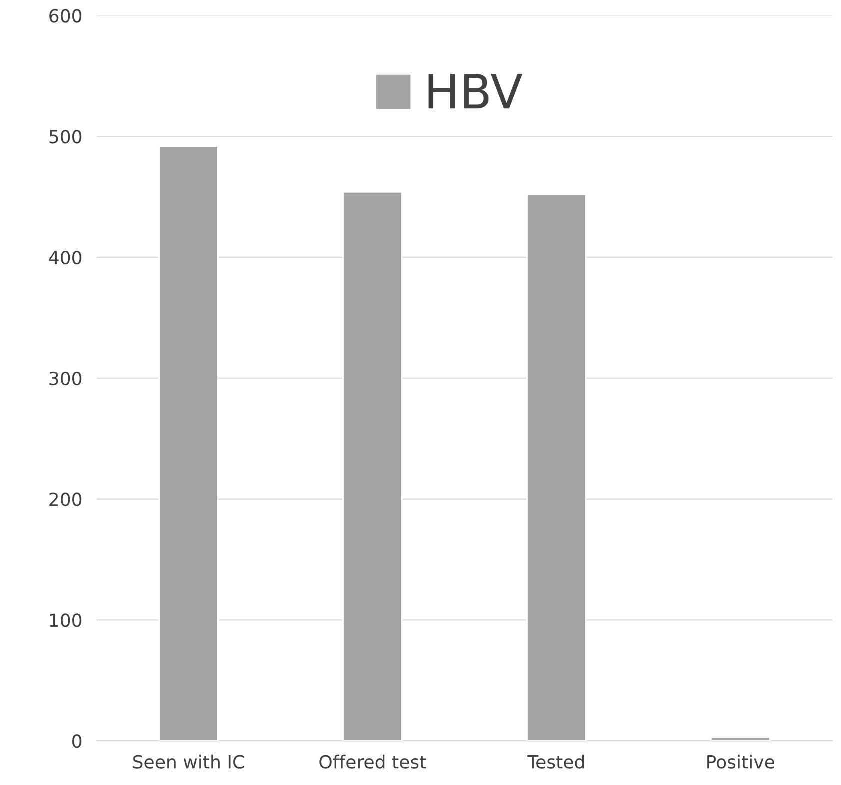  Describe the element at coordinates (66, 379) in the screenshot. I see `y-tick-label: 300` at that location.